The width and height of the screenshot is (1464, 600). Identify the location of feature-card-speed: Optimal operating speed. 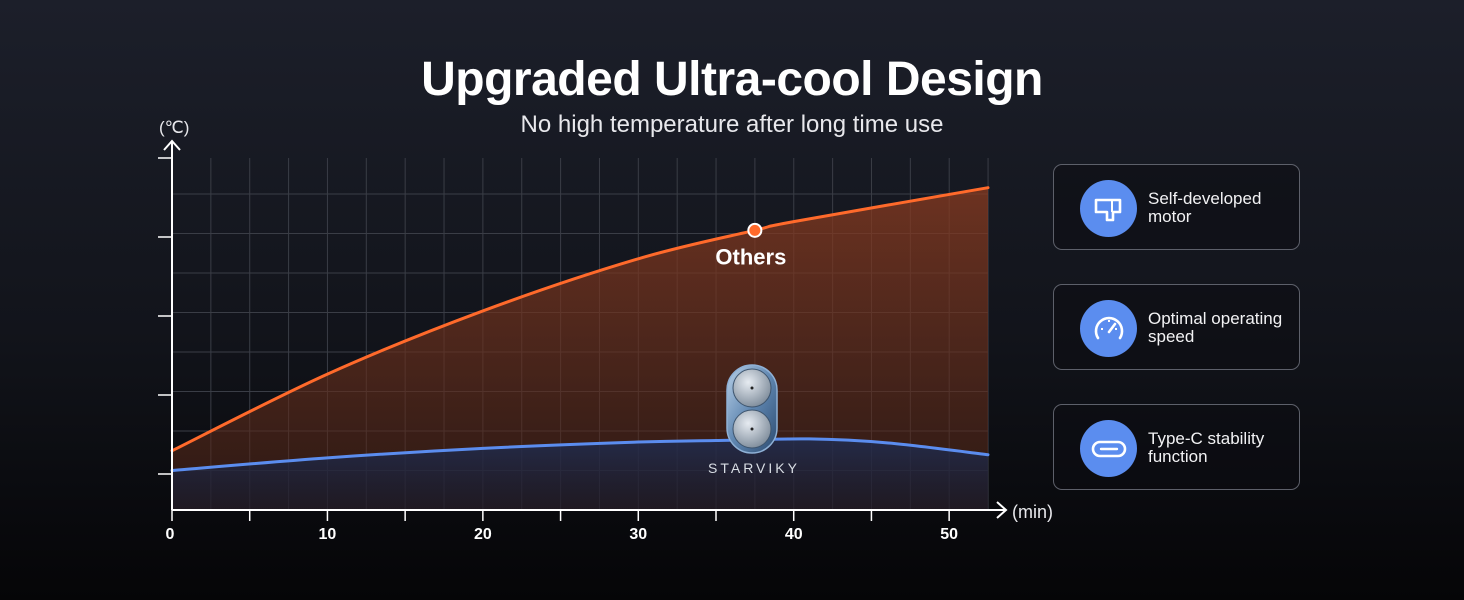
(1176, 327).